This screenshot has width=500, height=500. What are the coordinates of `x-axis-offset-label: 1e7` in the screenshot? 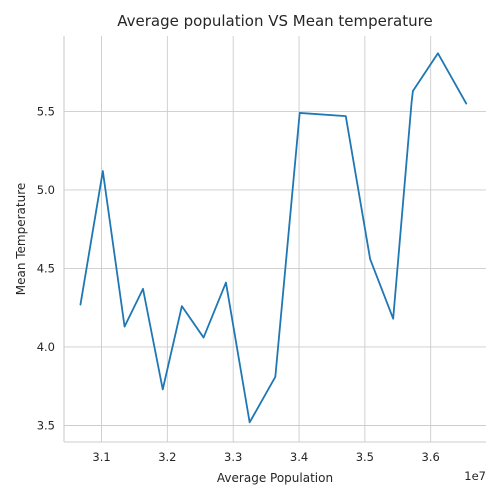 It's located at (475, 476).